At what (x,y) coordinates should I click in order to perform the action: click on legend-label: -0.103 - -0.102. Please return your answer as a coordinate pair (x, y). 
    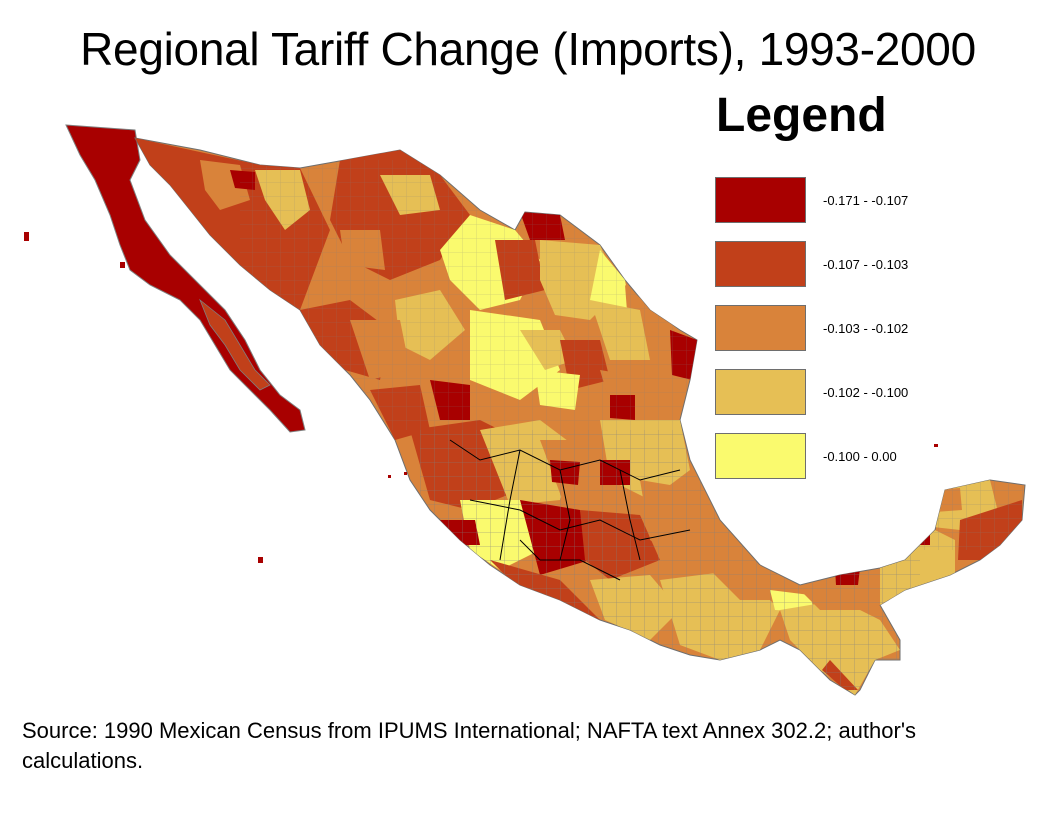
    Looking at the image, I should click on (866, 328).